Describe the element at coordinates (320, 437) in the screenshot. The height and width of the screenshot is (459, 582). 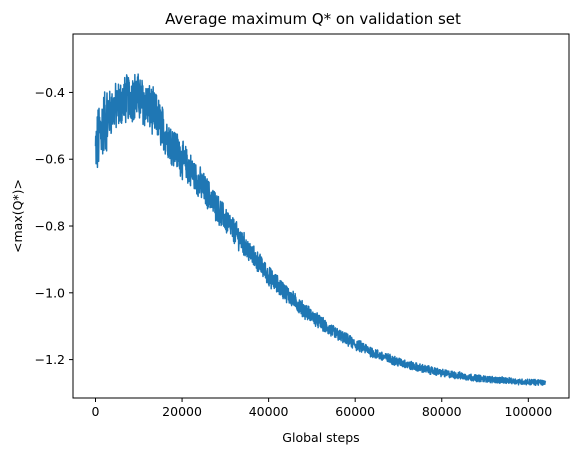
I see `x-axis-label: Global steps` at that location.